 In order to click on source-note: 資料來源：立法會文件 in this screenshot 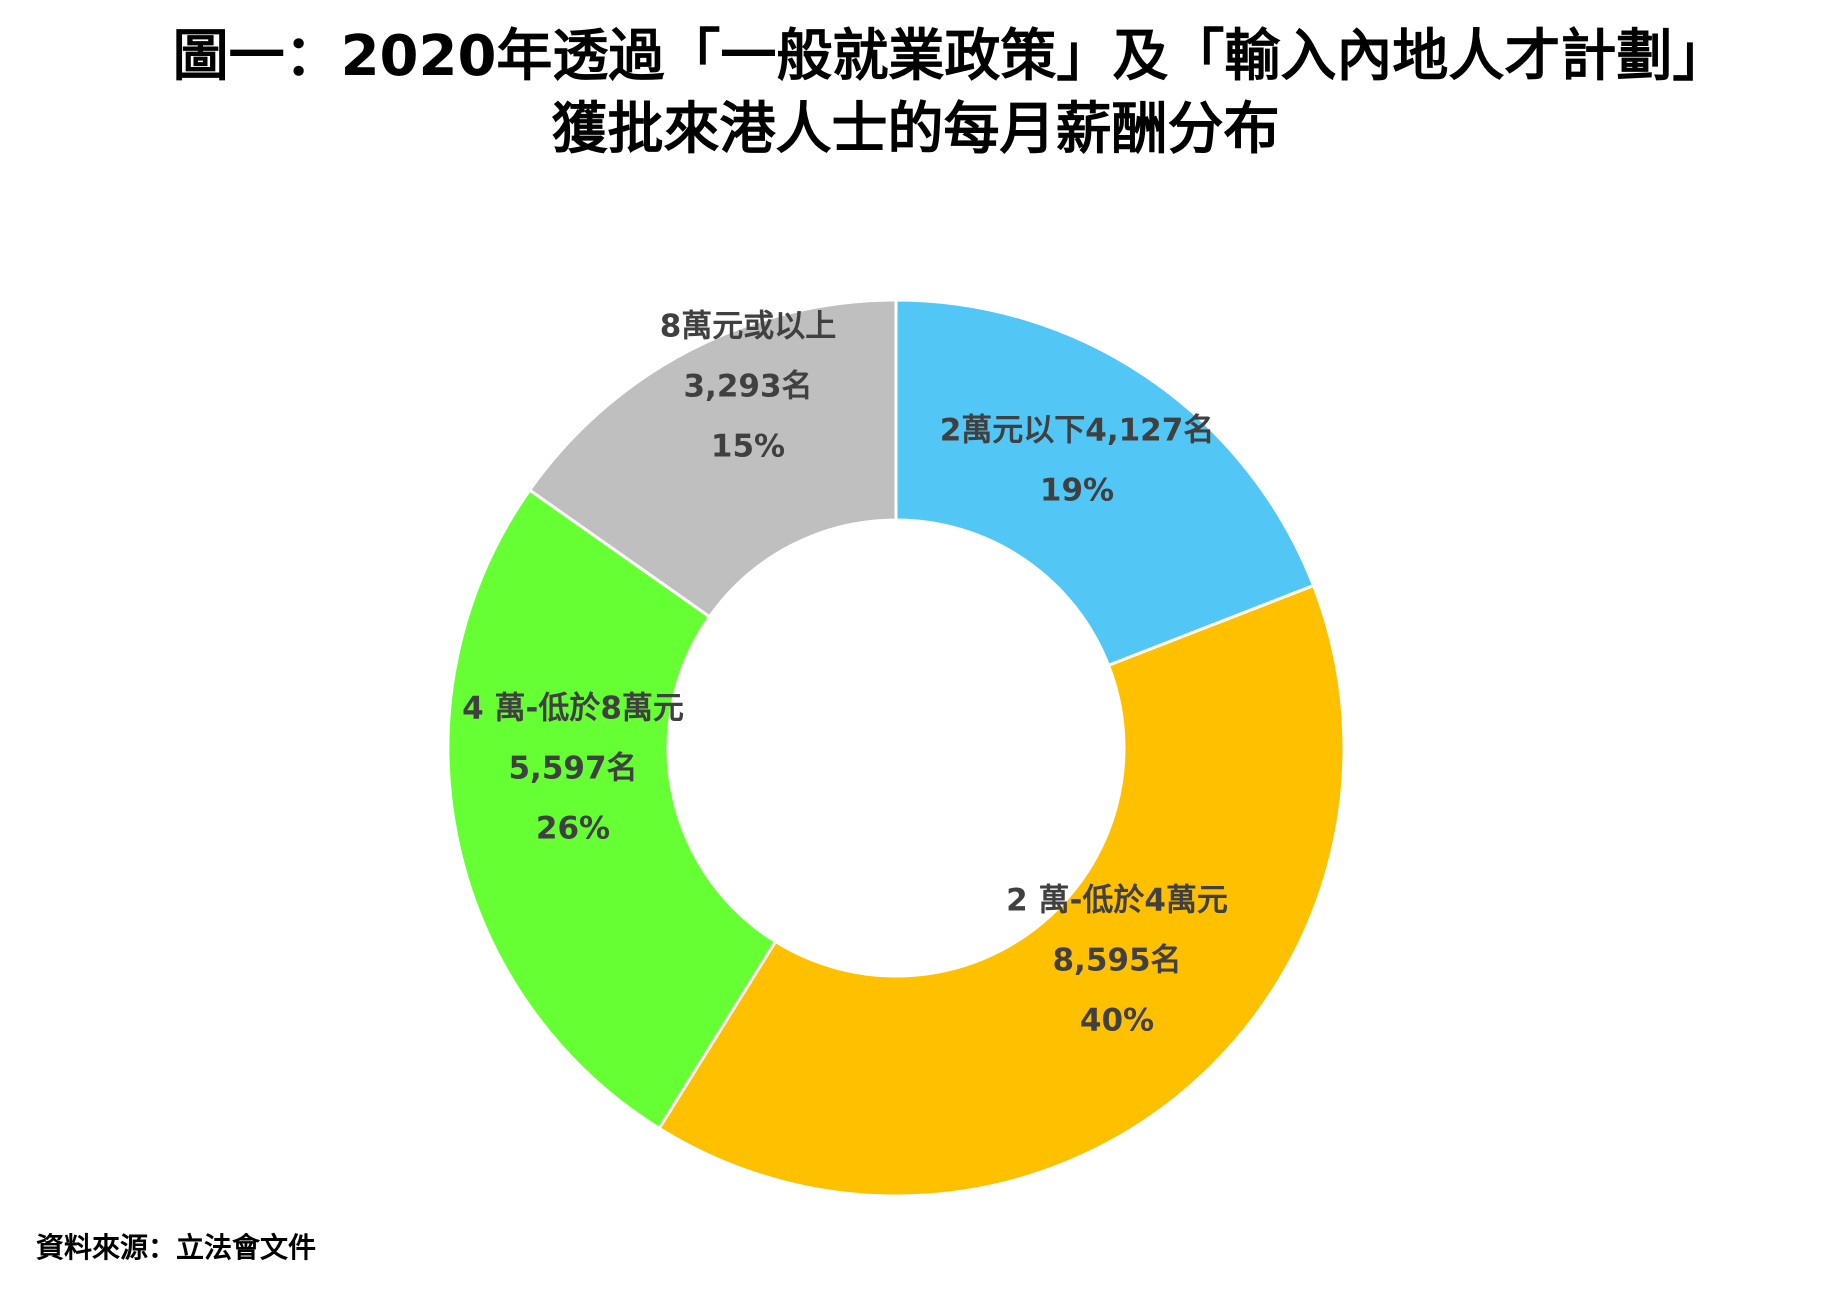, I will do `click(176, 1247)`.